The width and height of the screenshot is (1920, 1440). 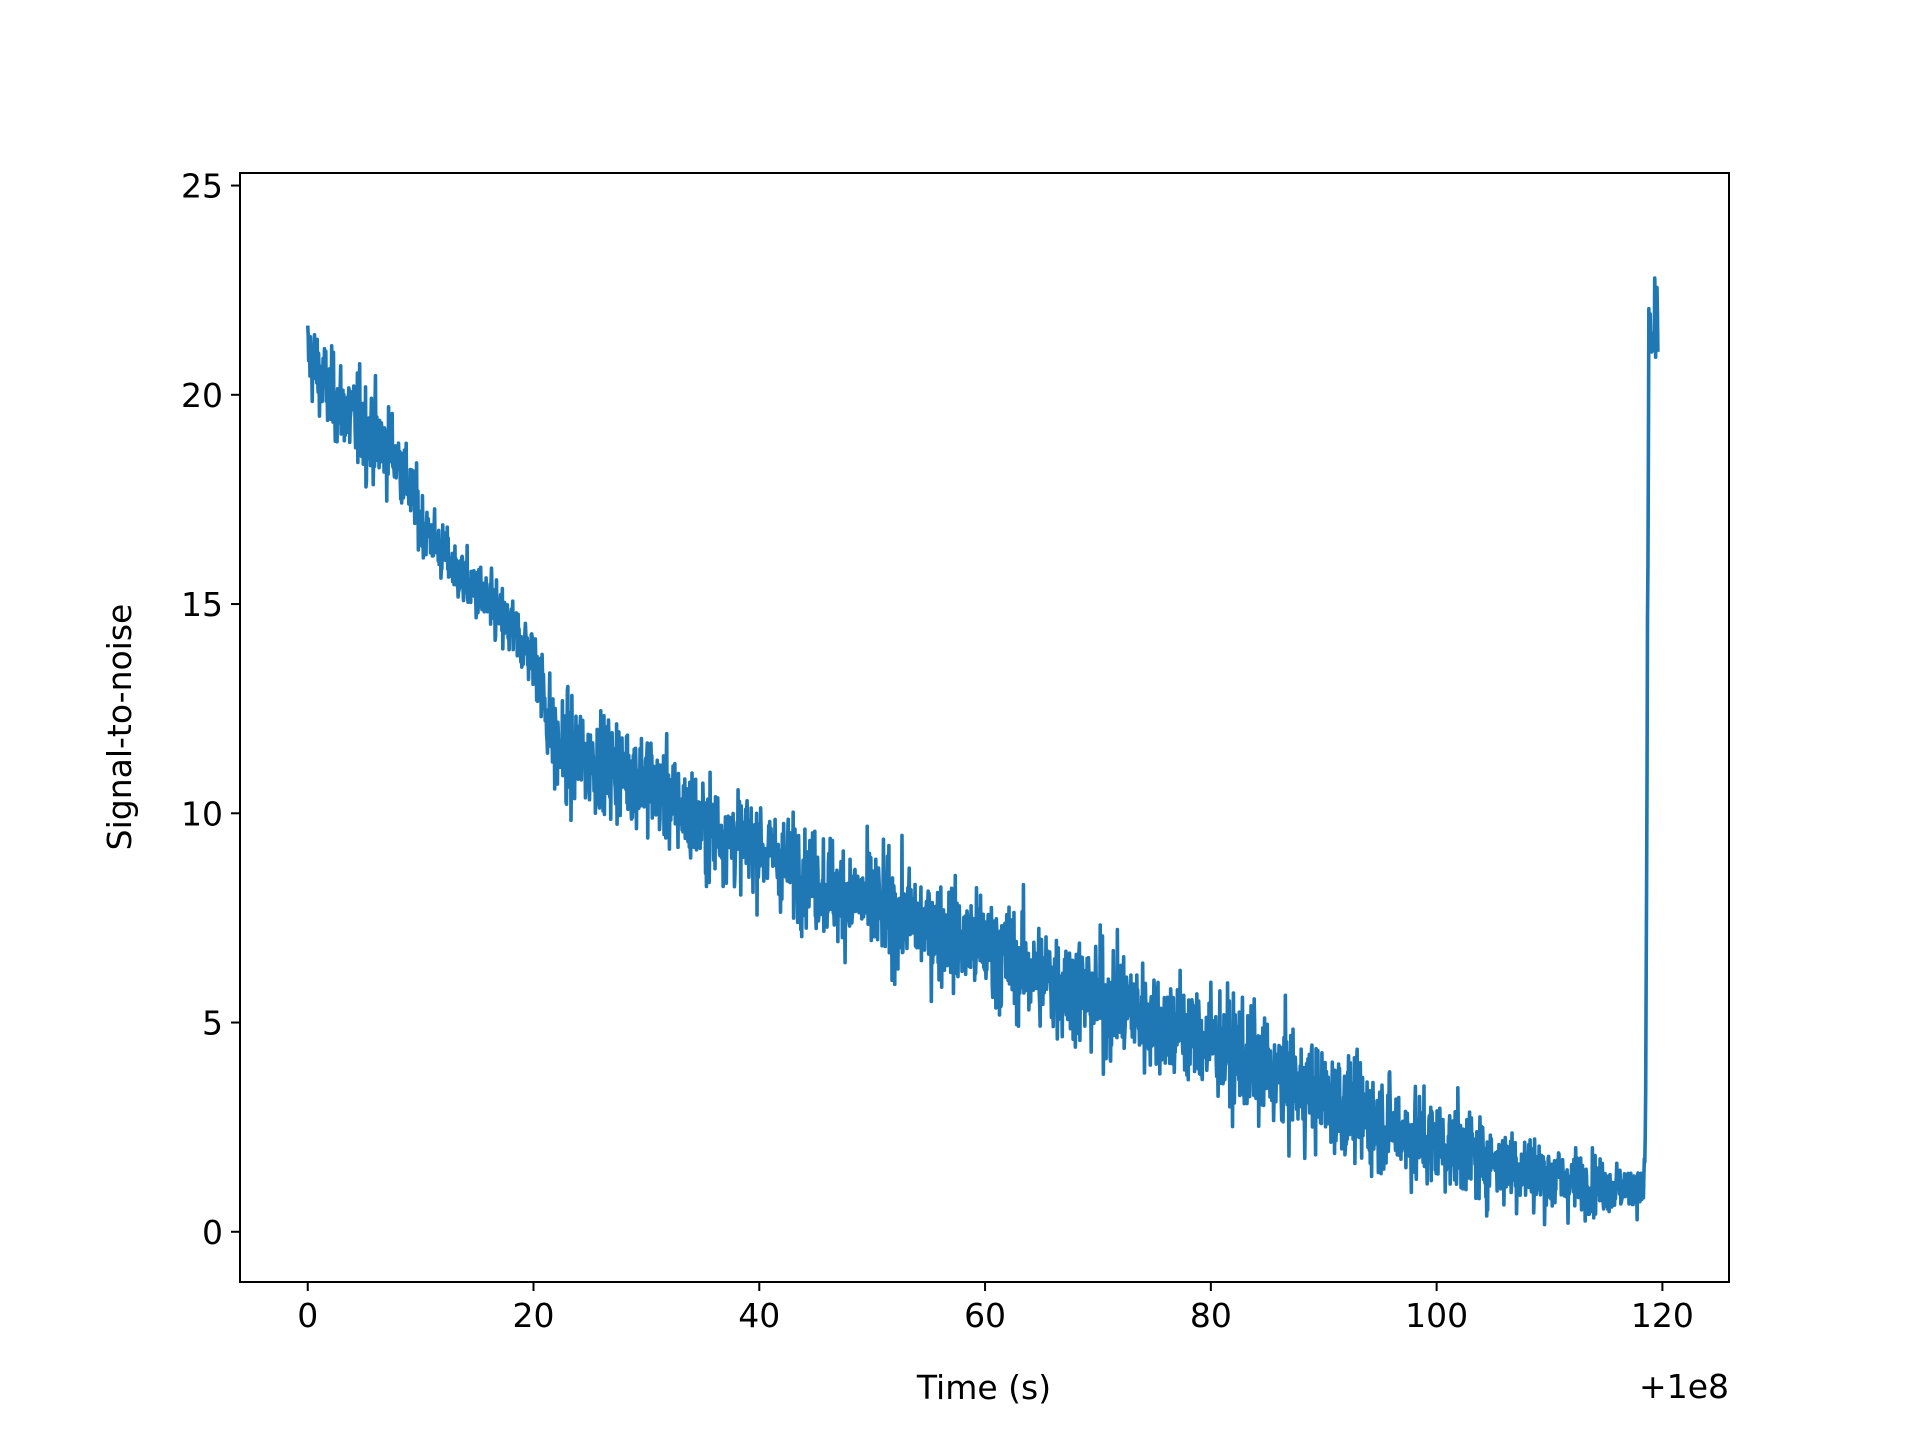 What do you see at coordinates (202, 395) in the screenshot?
I see `y-tick-label: 20` at bounding box center [202, 395].